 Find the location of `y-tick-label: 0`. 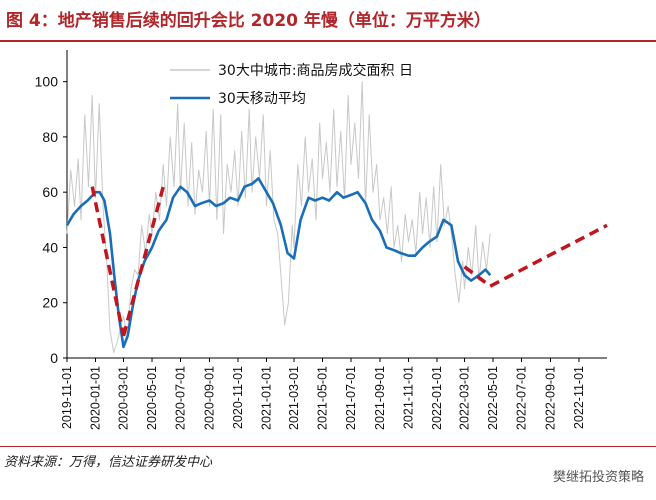

y-tick-label: 0 is located at coordinates (54, 358).